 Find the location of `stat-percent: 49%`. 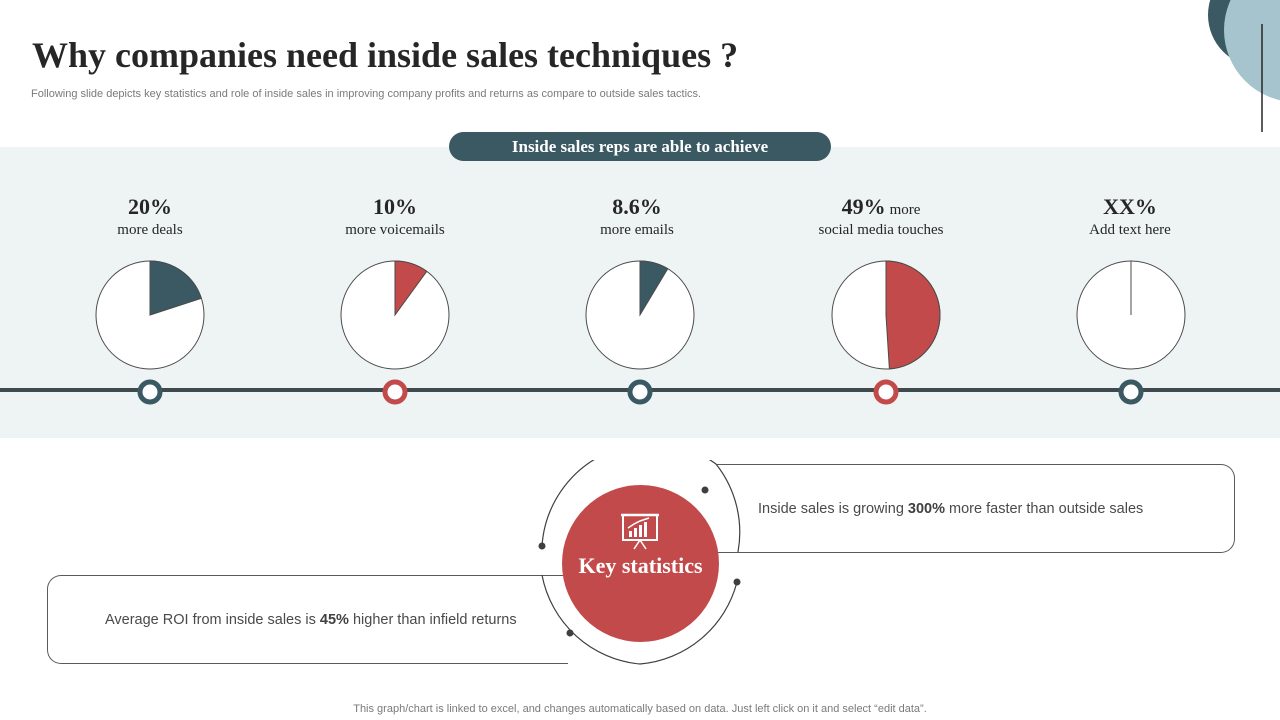

stat-percent: 49% is located at coordinates (863, 206).